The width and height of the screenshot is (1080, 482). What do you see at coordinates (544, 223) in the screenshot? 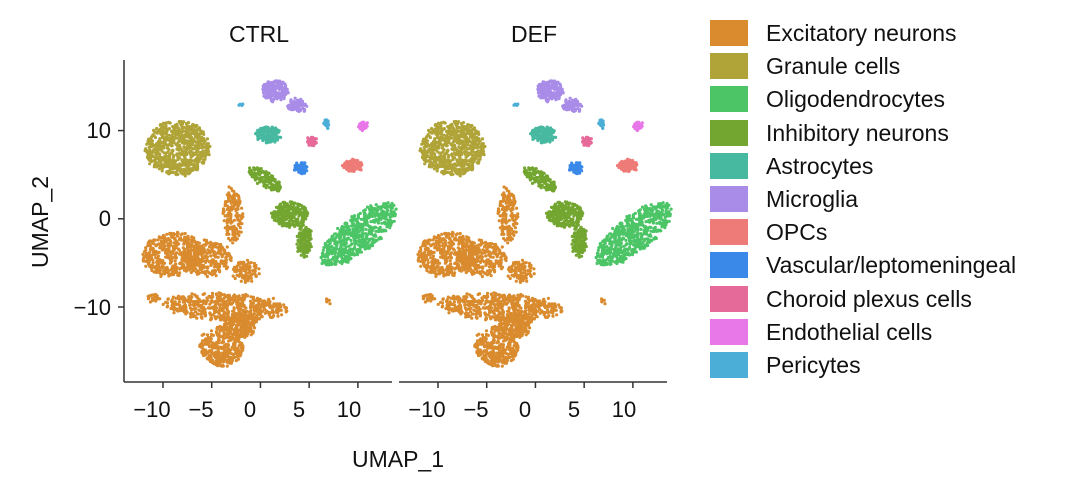
I see `scatter-panel-def` at bounding box center [544, 223].